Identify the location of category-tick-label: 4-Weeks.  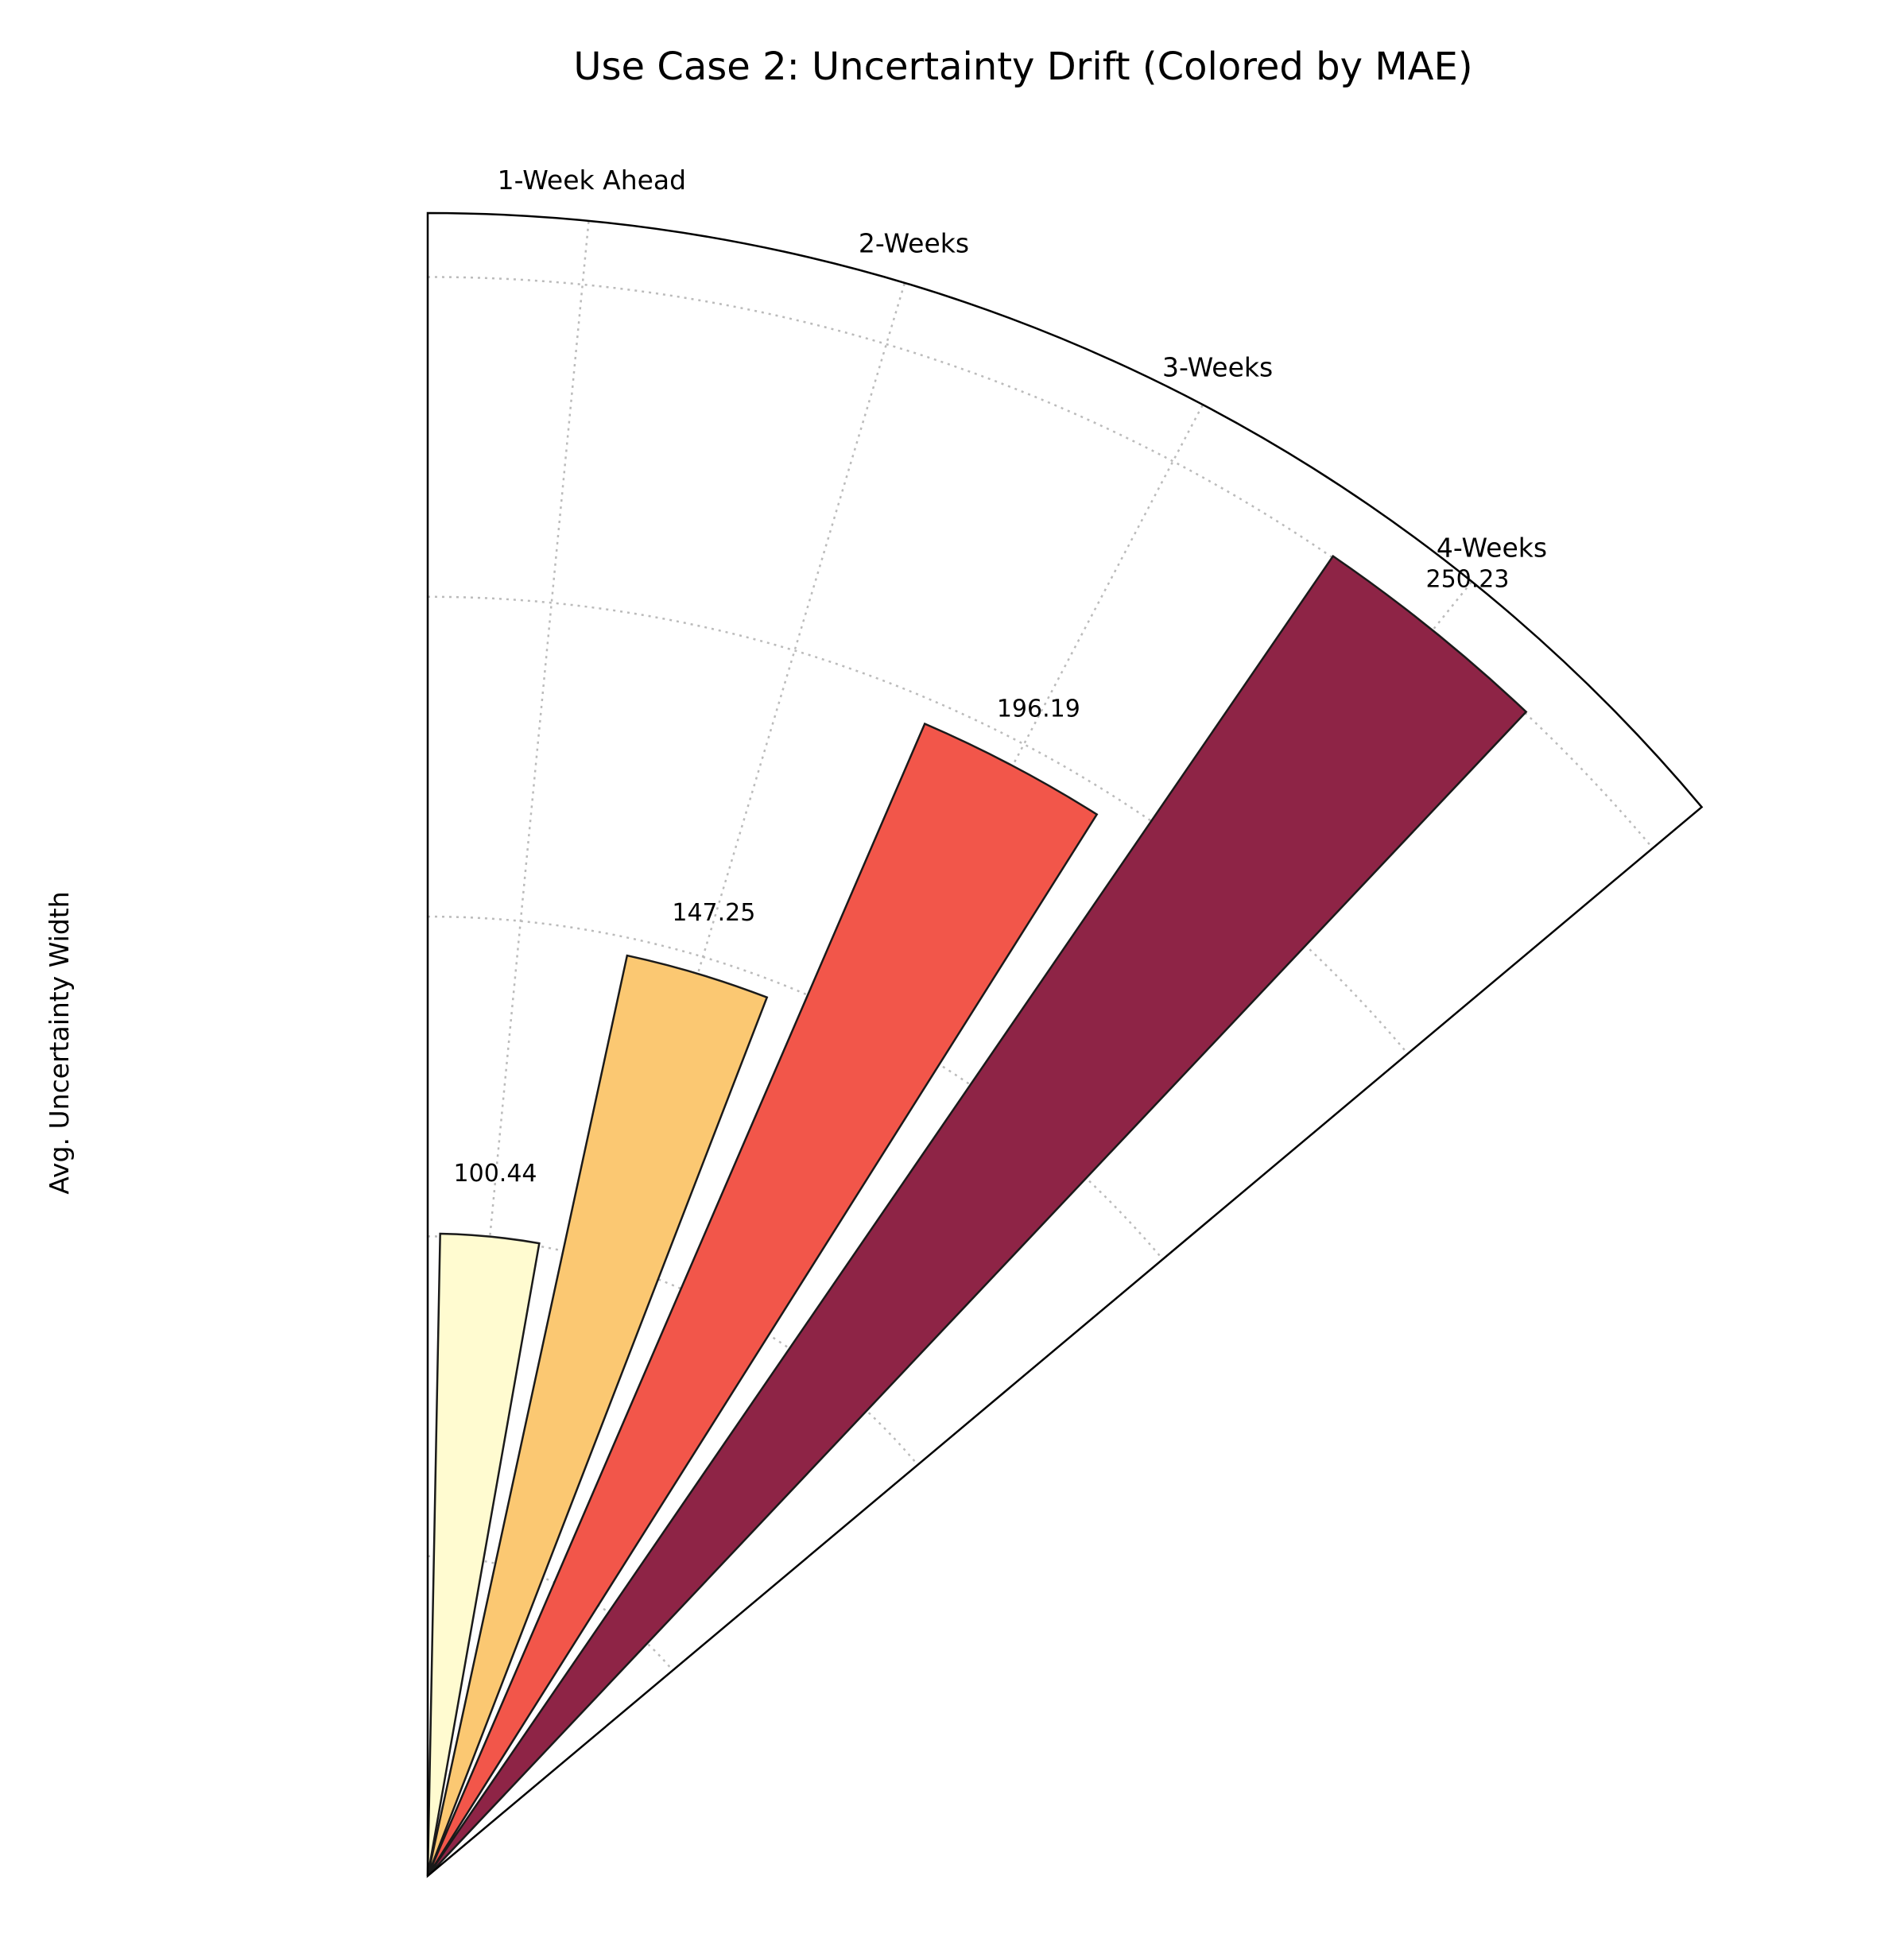
(1492, 548).